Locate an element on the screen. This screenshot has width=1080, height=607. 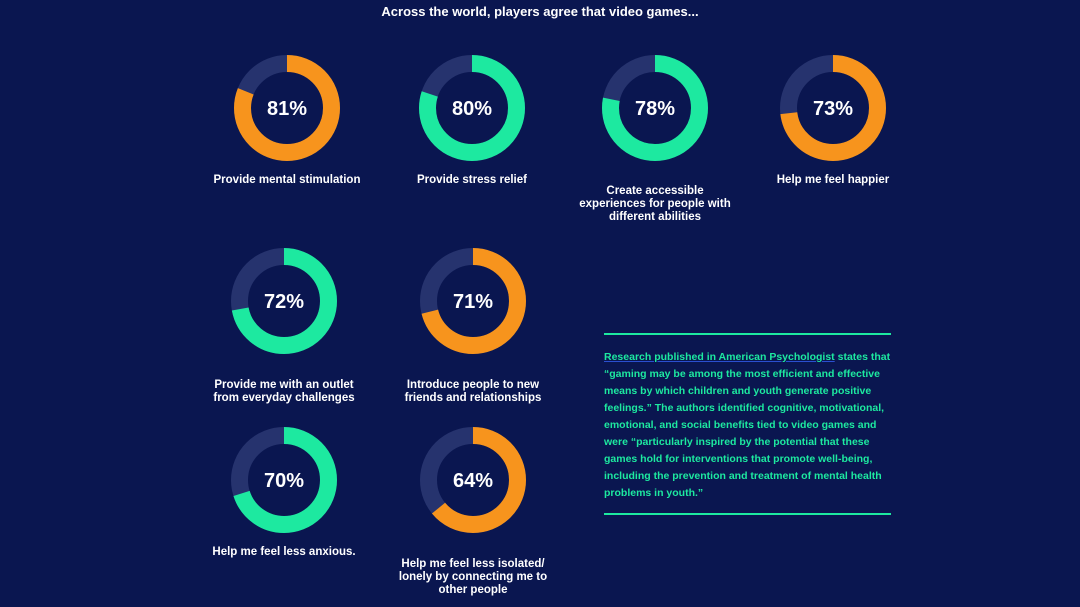
donut-6: 71% is located at coordinates (473, 301).